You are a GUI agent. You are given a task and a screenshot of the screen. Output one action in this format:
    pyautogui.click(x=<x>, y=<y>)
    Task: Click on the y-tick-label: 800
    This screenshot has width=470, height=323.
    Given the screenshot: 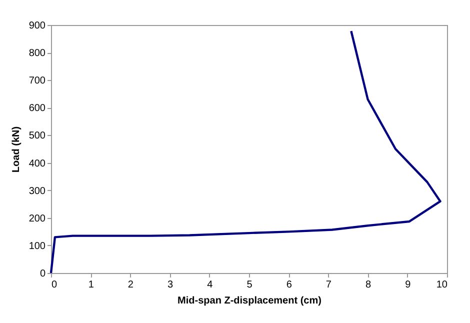 What is the action you would take?
    pyautogui.click(x=37, y=54)
    